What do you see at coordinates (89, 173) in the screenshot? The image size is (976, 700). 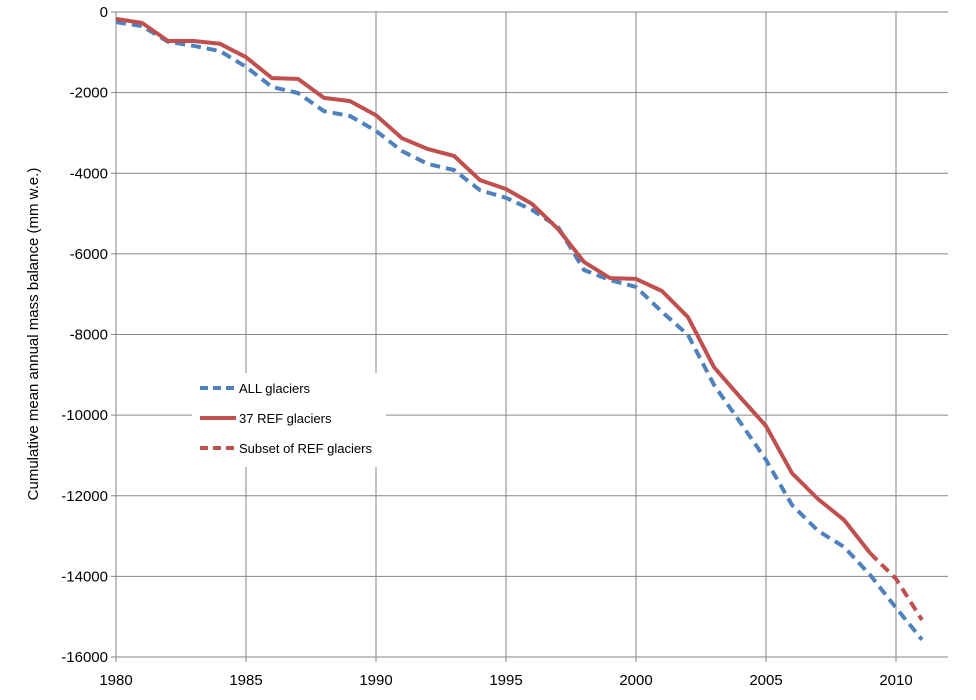 I see `y-tick-label: -4000` at bounding box center [89, 173].